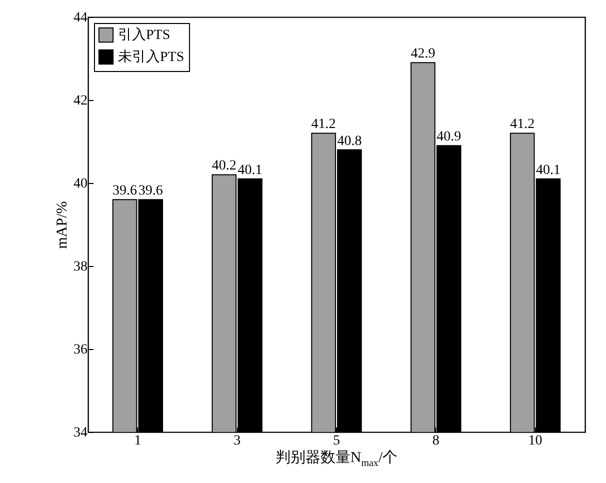 This screenshot has height=483, width=606. What do you see at coordinates (151, 57) in the screenshot?
I see `legend-label: 未引入PTS` at bounding box center [151, 57].